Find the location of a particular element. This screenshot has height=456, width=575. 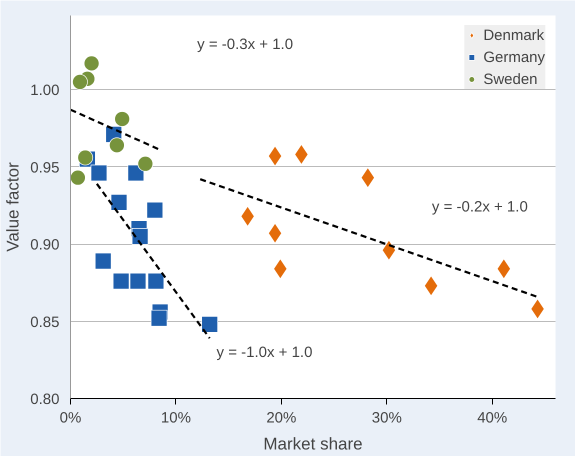

x-tick-label: 10% is located at coordinates (175, 418).